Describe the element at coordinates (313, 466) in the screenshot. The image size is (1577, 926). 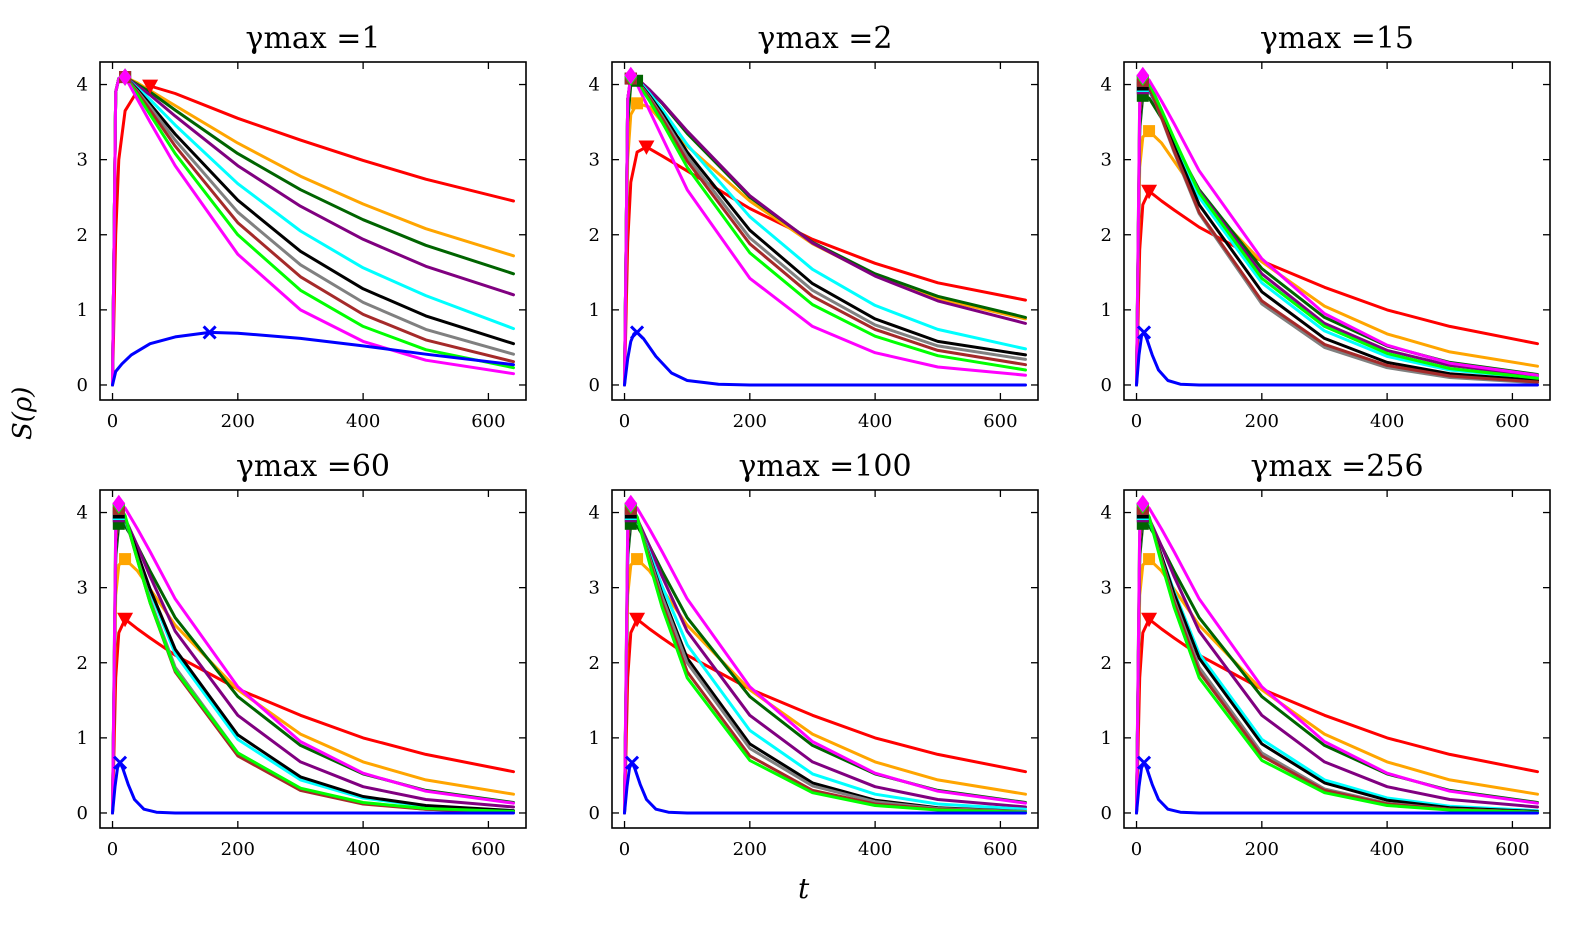
I see `subplot-title: γmax =60` at that location.